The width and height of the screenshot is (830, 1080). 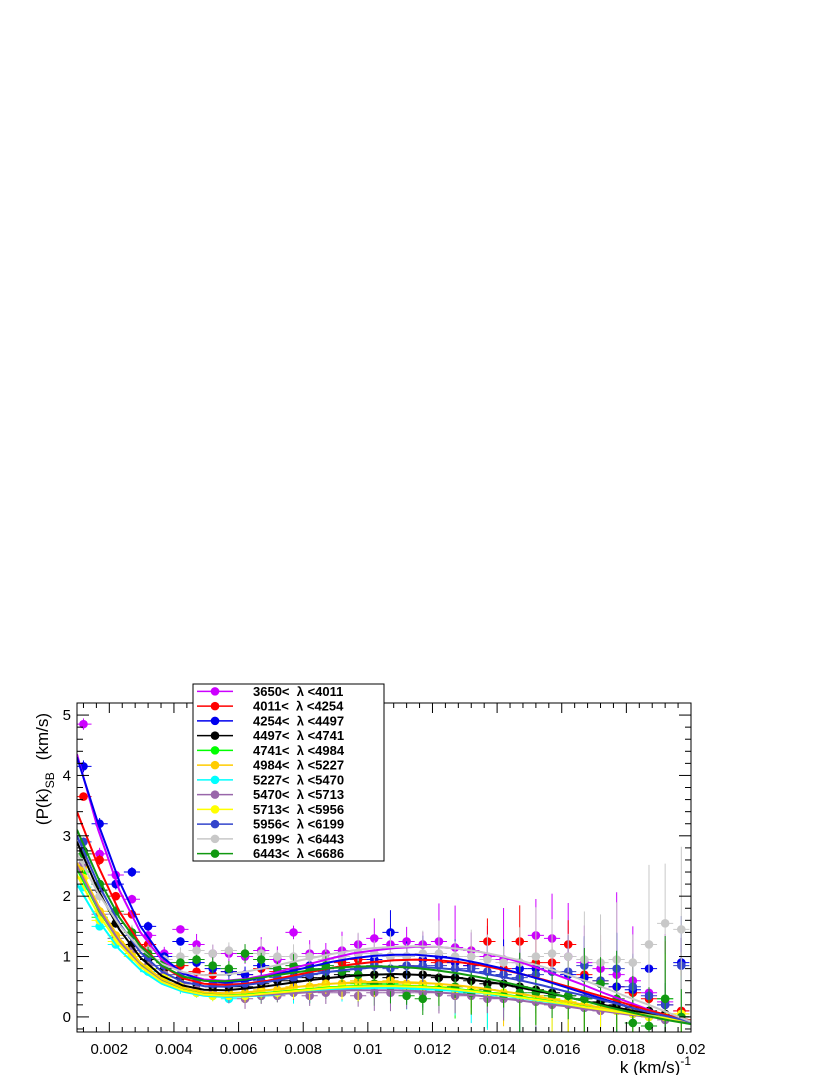 What do you see at coordinates (239, 1049) in the screenshot?
I see `x-tick-label: 0.006` at bounding box center [239, 1049].